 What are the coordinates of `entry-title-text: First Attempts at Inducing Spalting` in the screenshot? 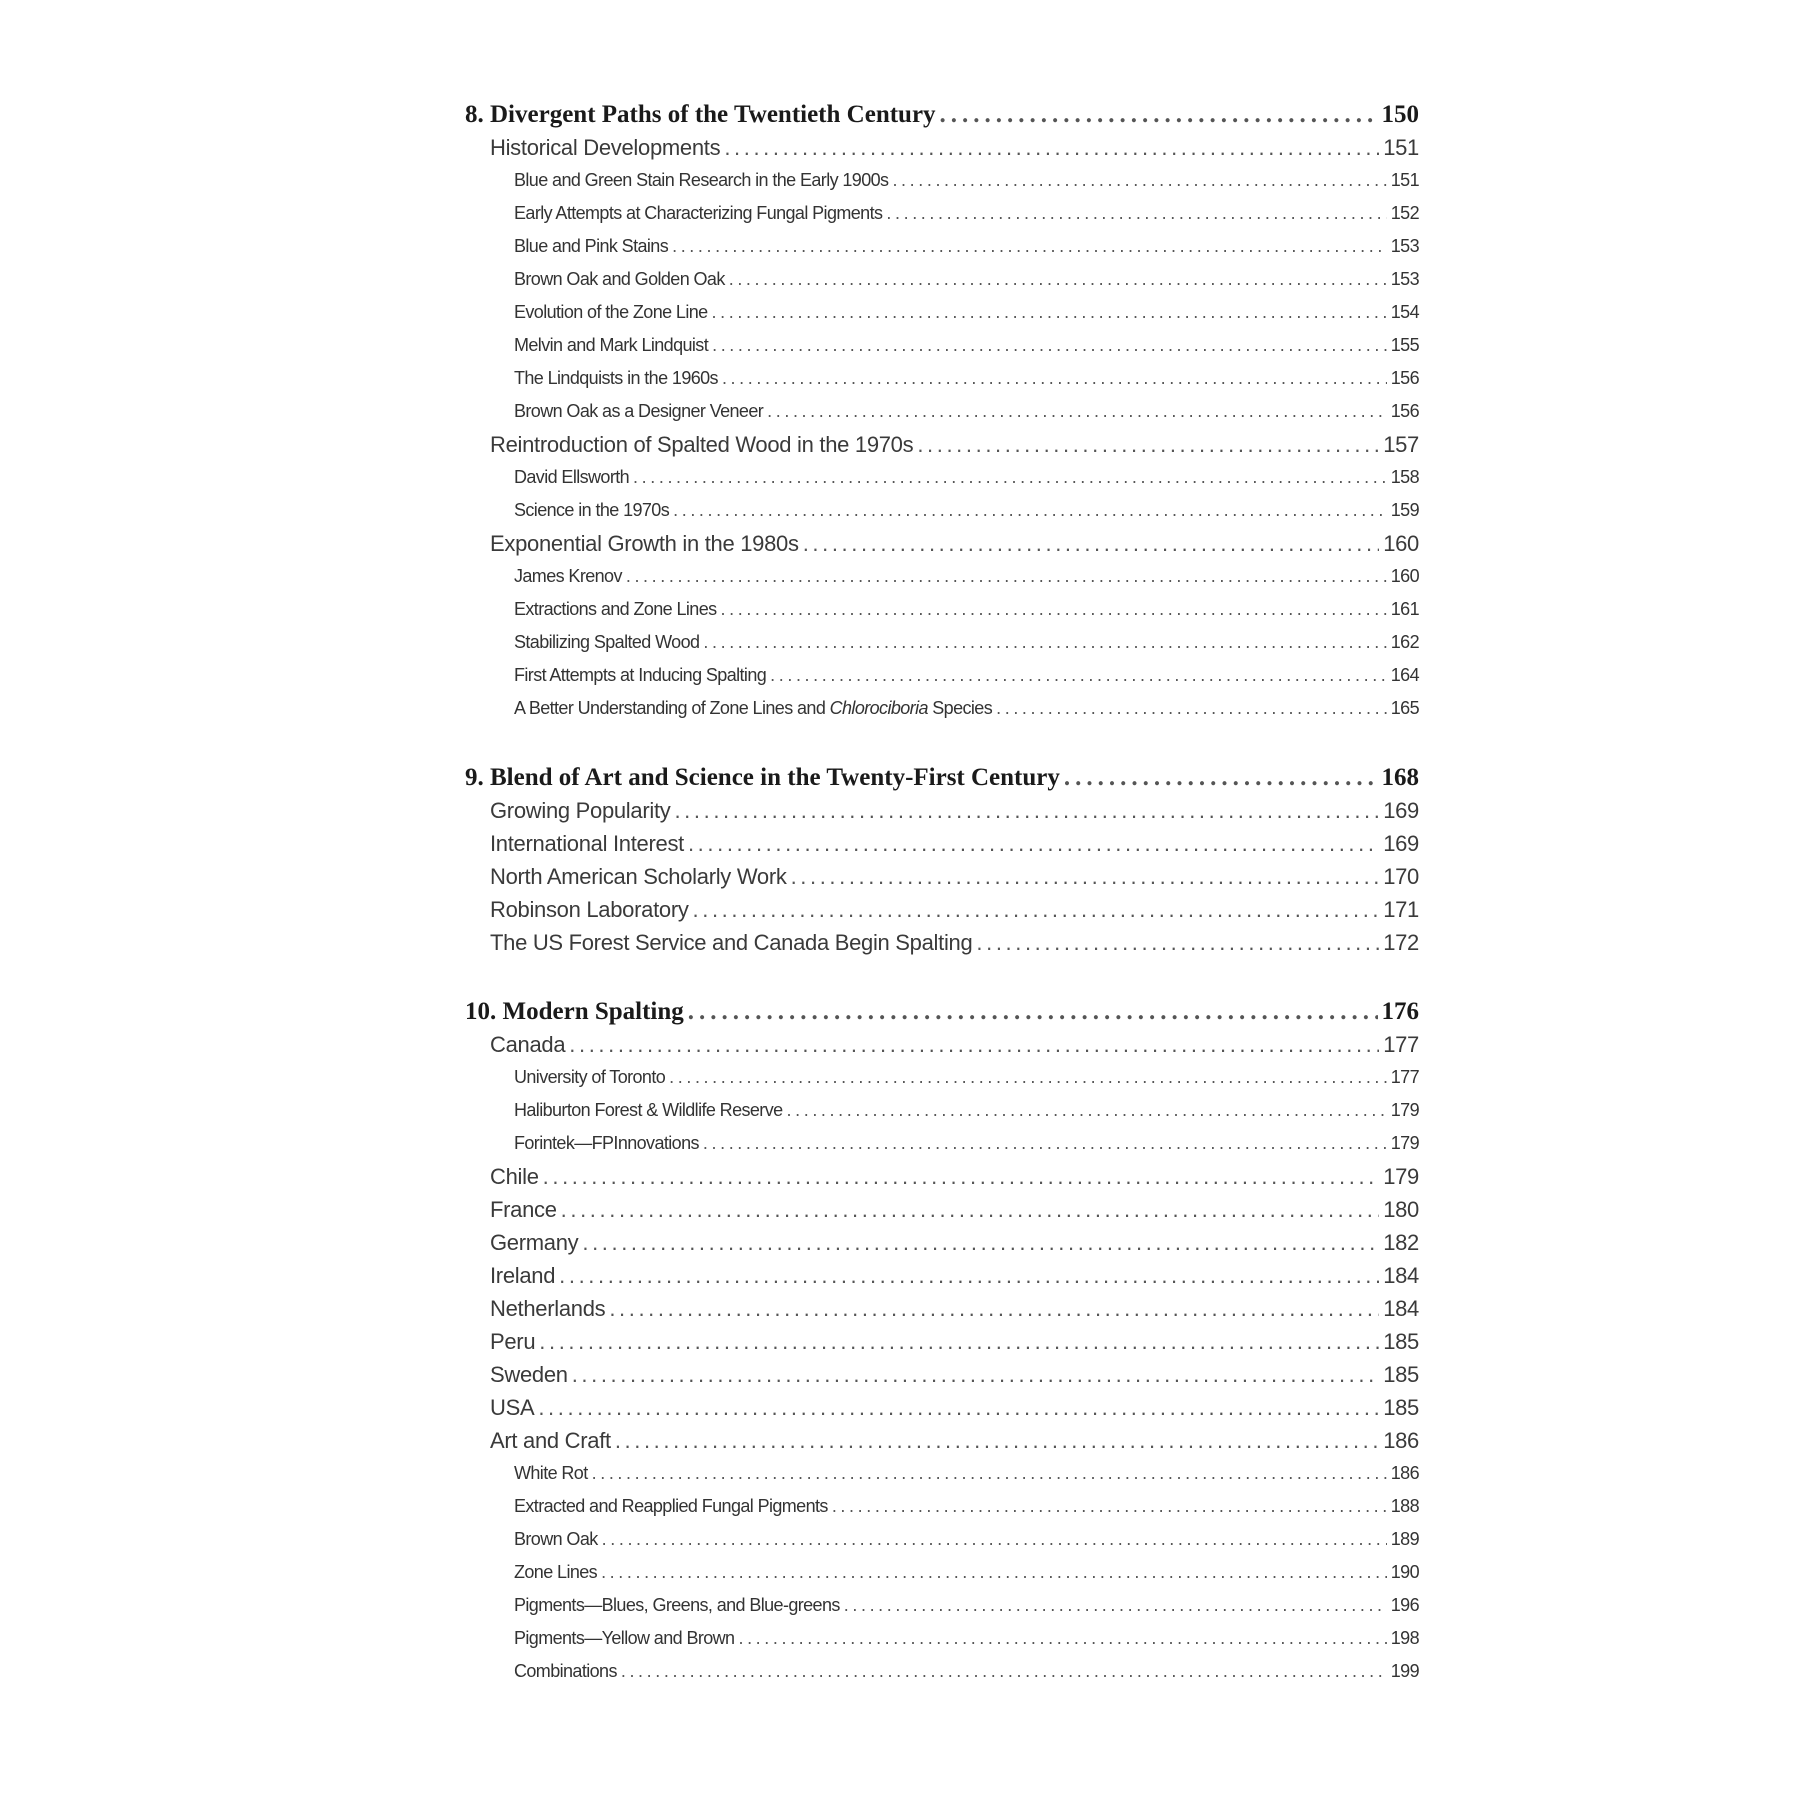 It's located at (640, 675).